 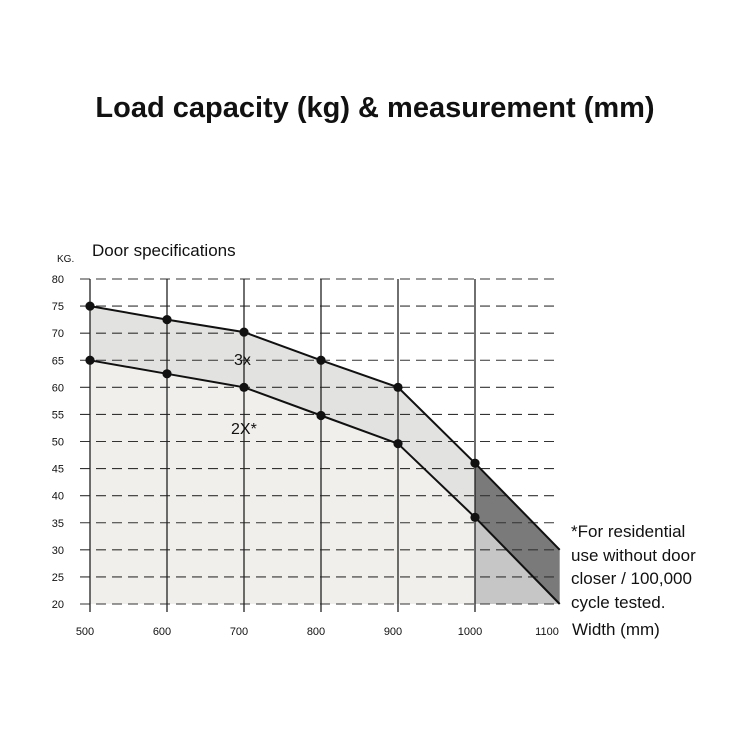 What do you see at coordinates (58, 415) in the screenshot?
I see `y-tick-label: 55` at bounding box center [58, 415].